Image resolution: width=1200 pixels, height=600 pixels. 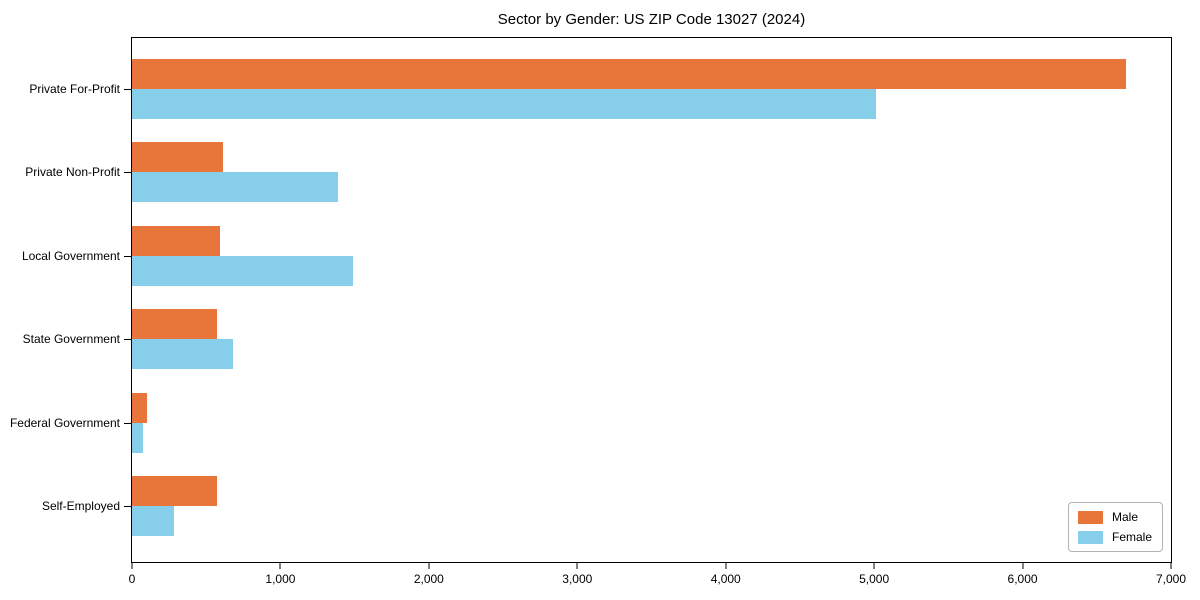 I want to click on x-tick-label: 4,000, so click(x=725, y=579).